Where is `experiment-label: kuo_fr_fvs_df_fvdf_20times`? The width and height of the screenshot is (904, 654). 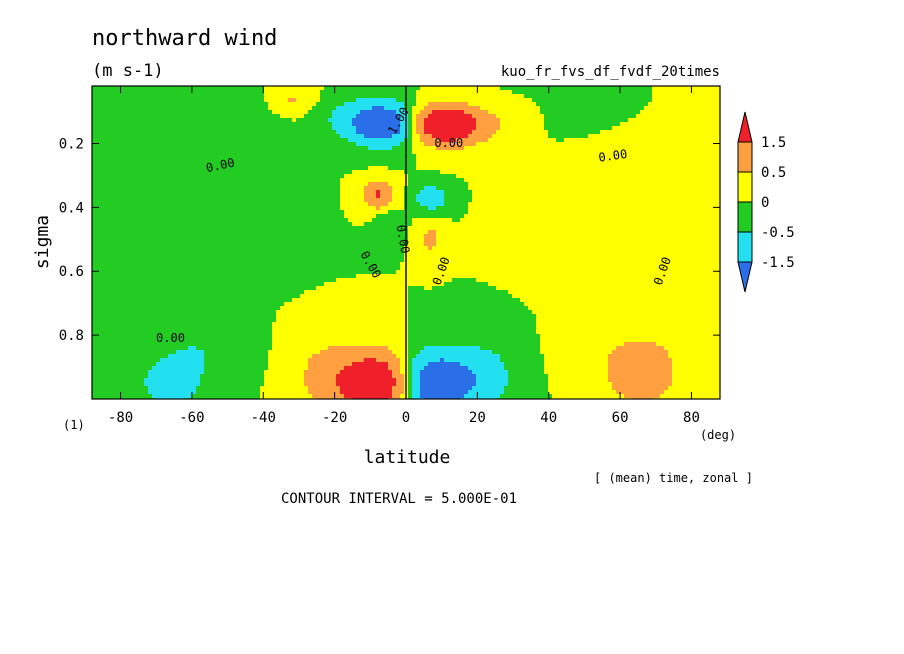 experiment-label: kuo_fr_fvs_df_fvdf_20times is located at coordinates (610, 72).